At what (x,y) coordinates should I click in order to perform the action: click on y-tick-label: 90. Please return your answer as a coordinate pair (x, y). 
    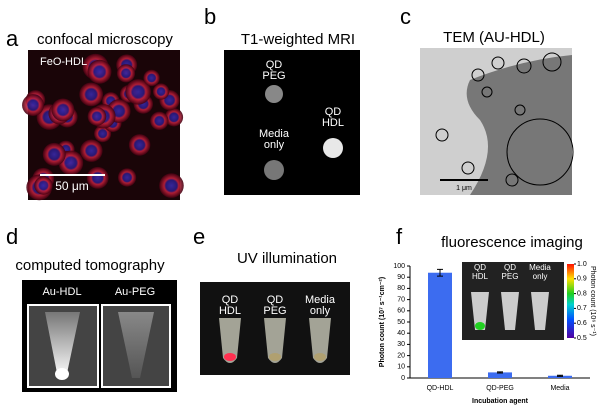
    Looking at the image, I should click on (401, 277).